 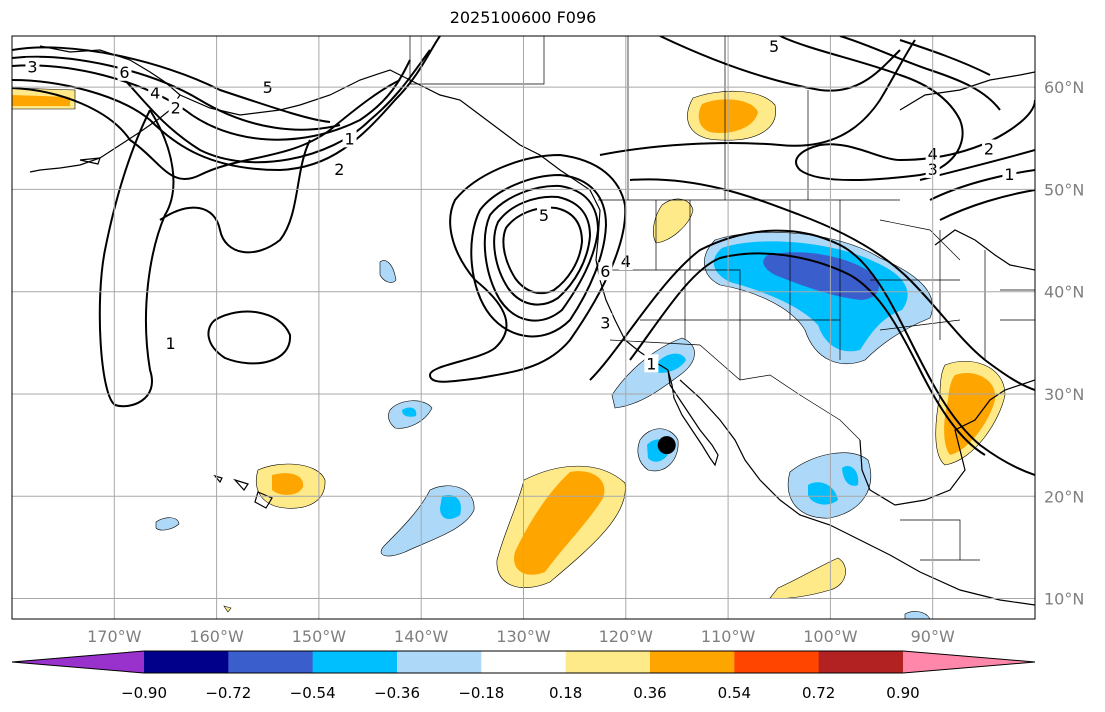 I want to click on colorbar-tick-label: 0.54, so click(x=734, y=693).